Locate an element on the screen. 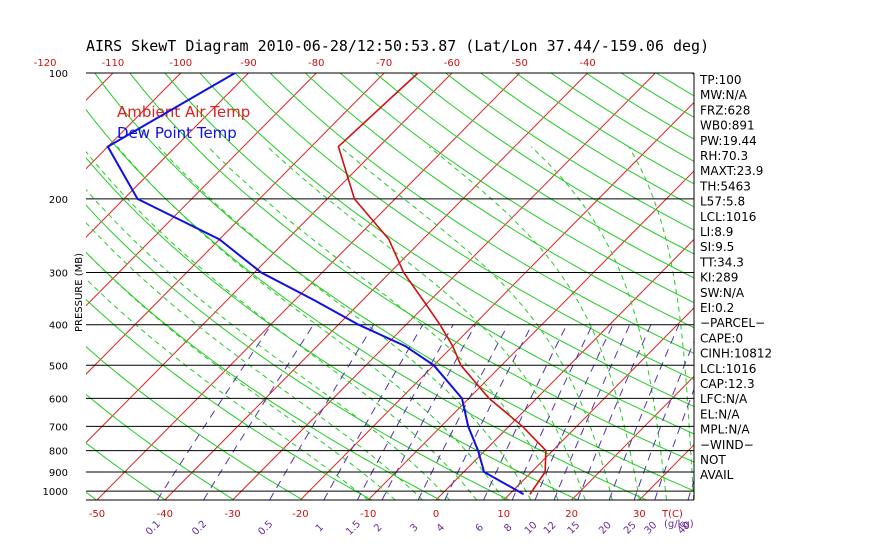 The height and width of the screenshot is (560, 870). index-item: TP:100 is located at coordinates (720, 80).